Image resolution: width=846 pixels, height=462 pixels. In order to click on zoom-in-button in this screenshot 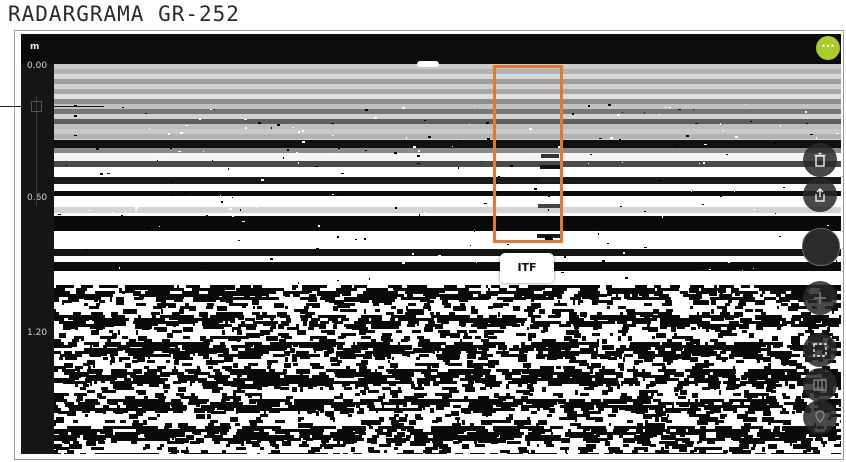, I will do `click(820, 298)`.